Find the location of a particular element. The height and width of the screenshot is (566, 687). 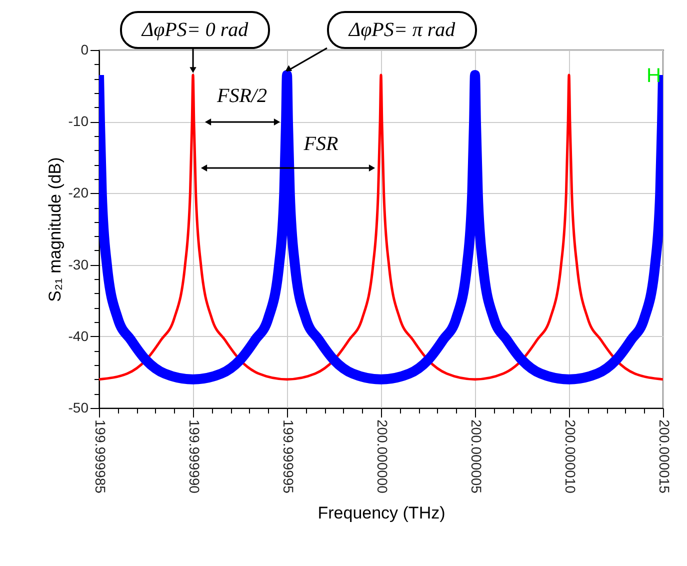

y-tick-label: 0 is located at coordinates (84, 50).